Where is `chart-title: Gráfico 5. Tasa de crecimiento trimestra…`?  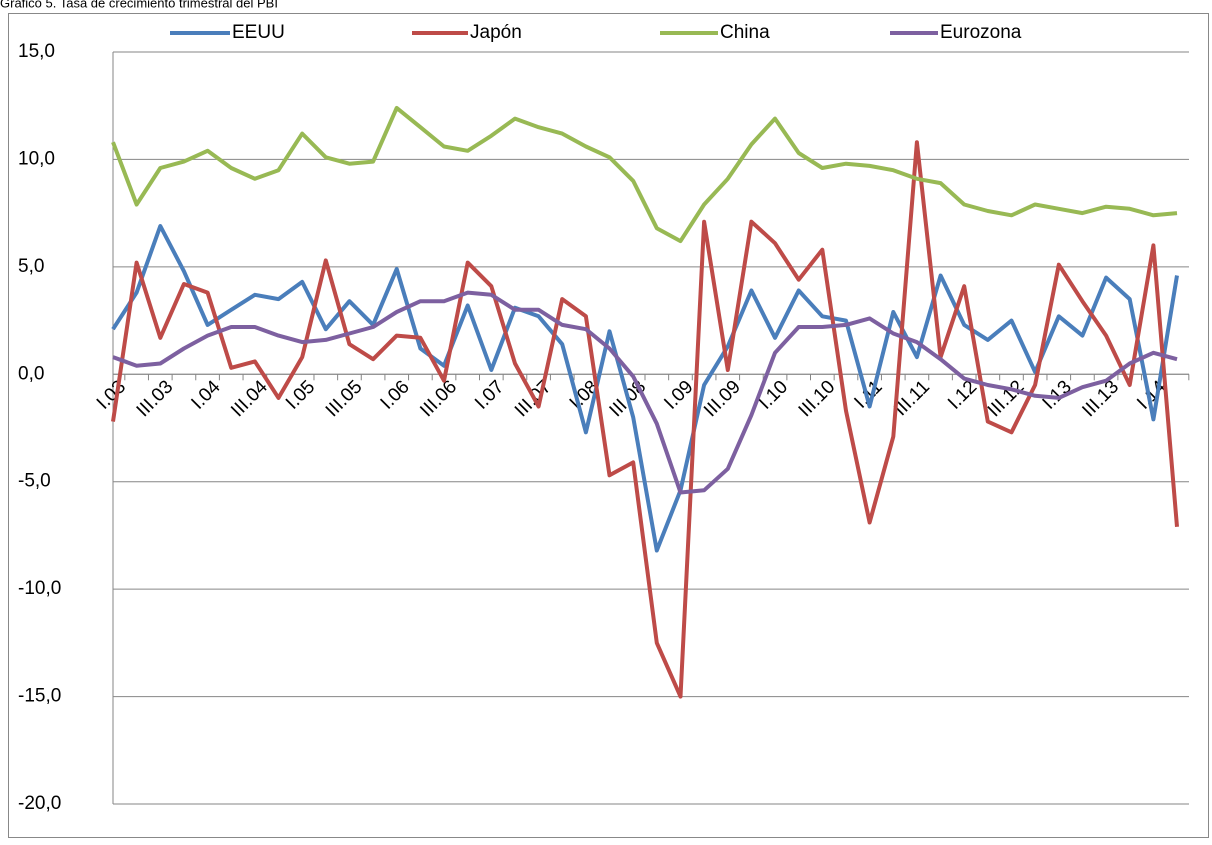 chart-title: Gráfico 5. Tasa de crecimiento trimestra… is located at coordinates (139, 5).